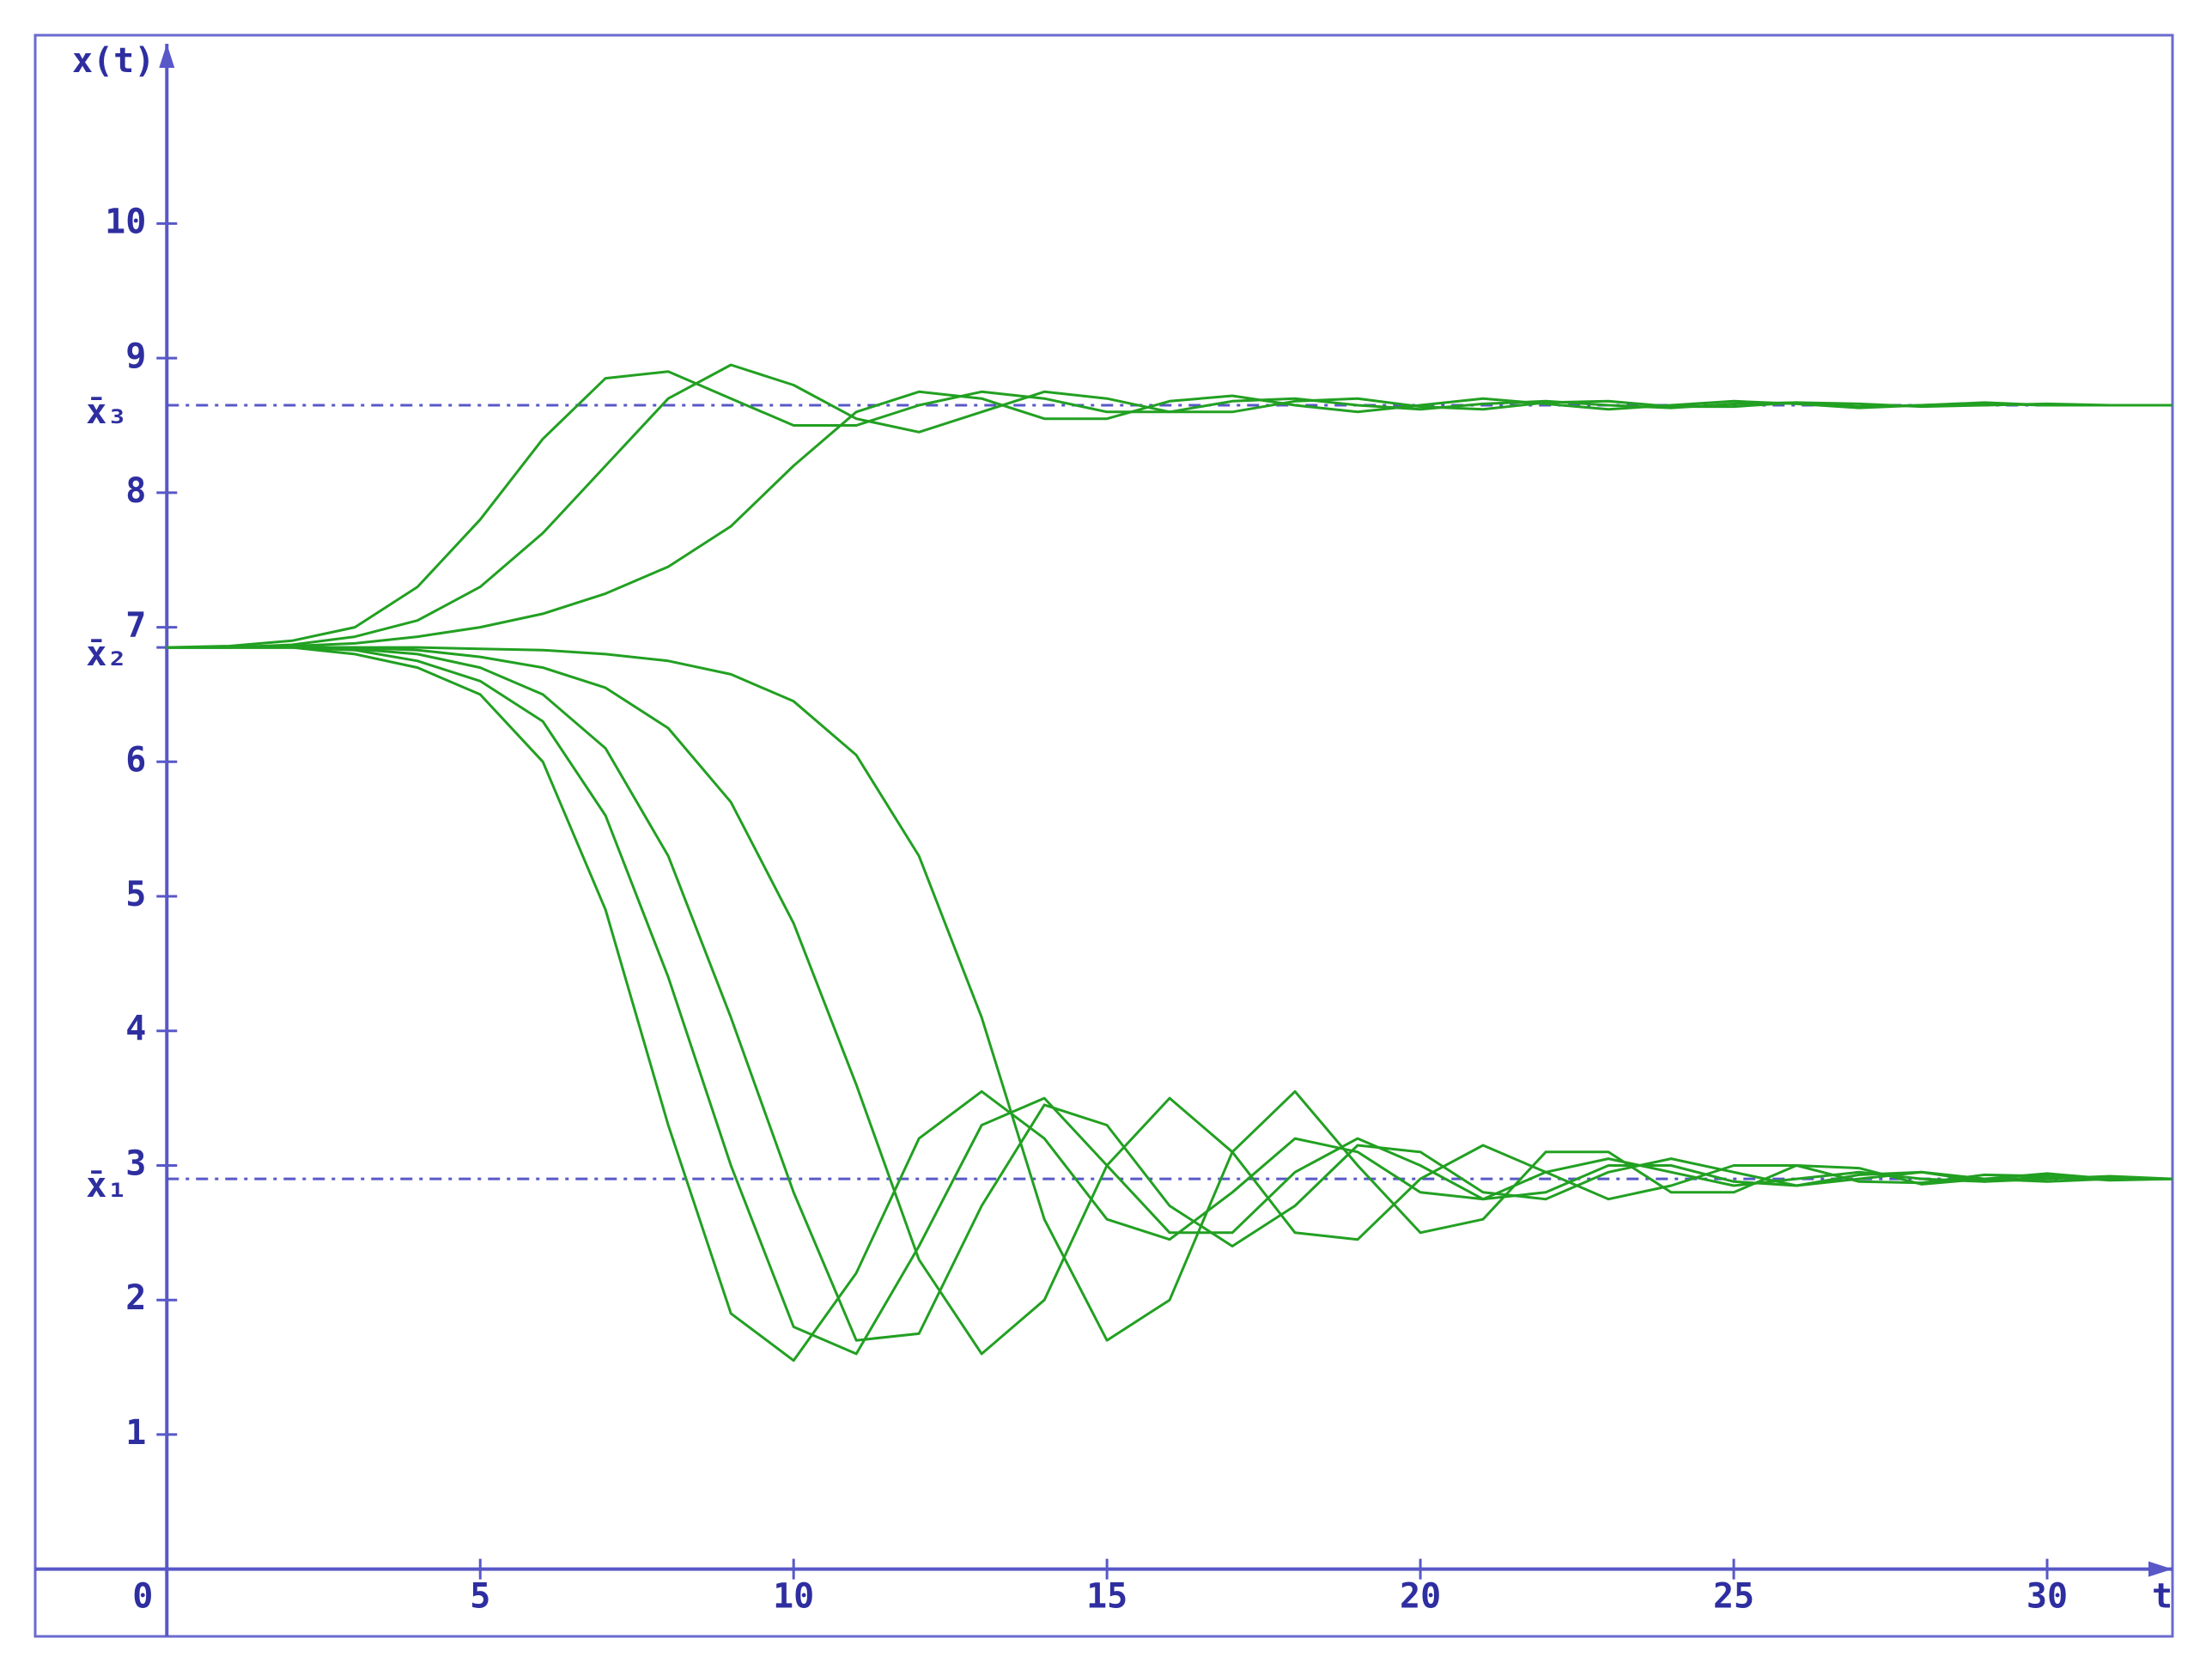 This screenshot has height=1669, width=2212. Describe the element at coordinates (480, 1597) in the screenshot. I see `x-tick-label: 5` at that location.